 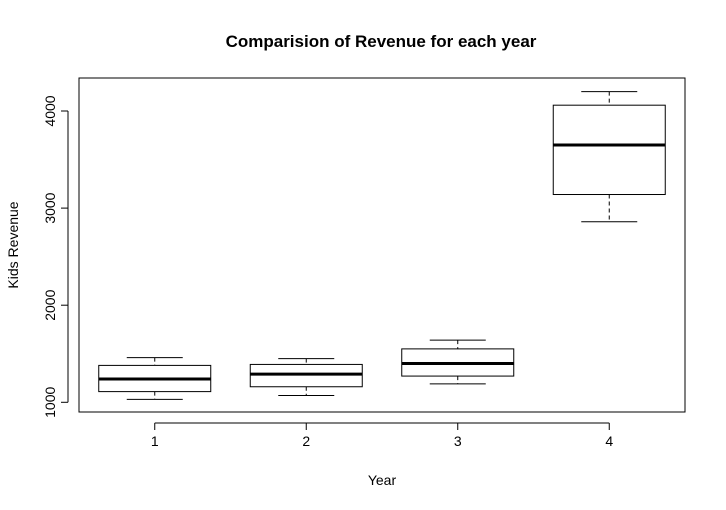 I want to click on x-tick-label: 2, so click(x=306, y=441).